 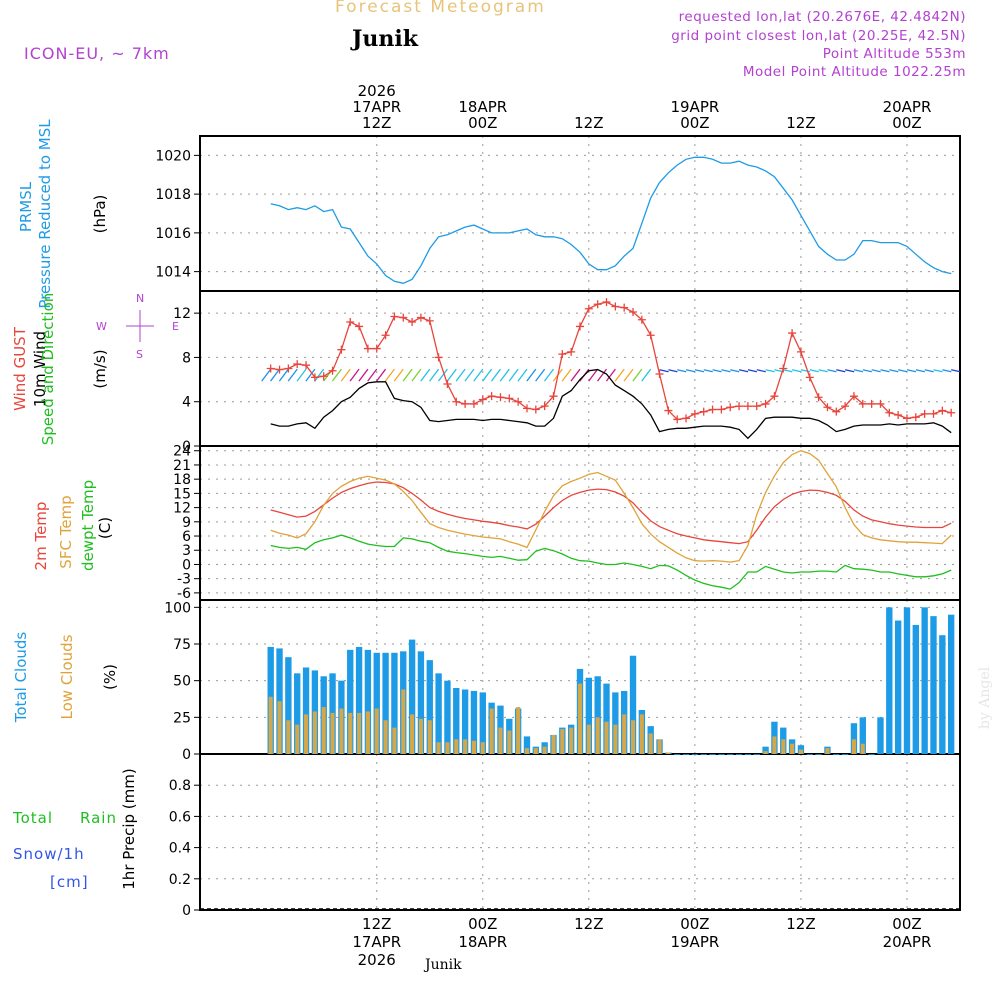 What do you see at coordinates (173, 273) in the screenshot?
I see `y-tick-label: 1014` at bounding box center [173, 273].